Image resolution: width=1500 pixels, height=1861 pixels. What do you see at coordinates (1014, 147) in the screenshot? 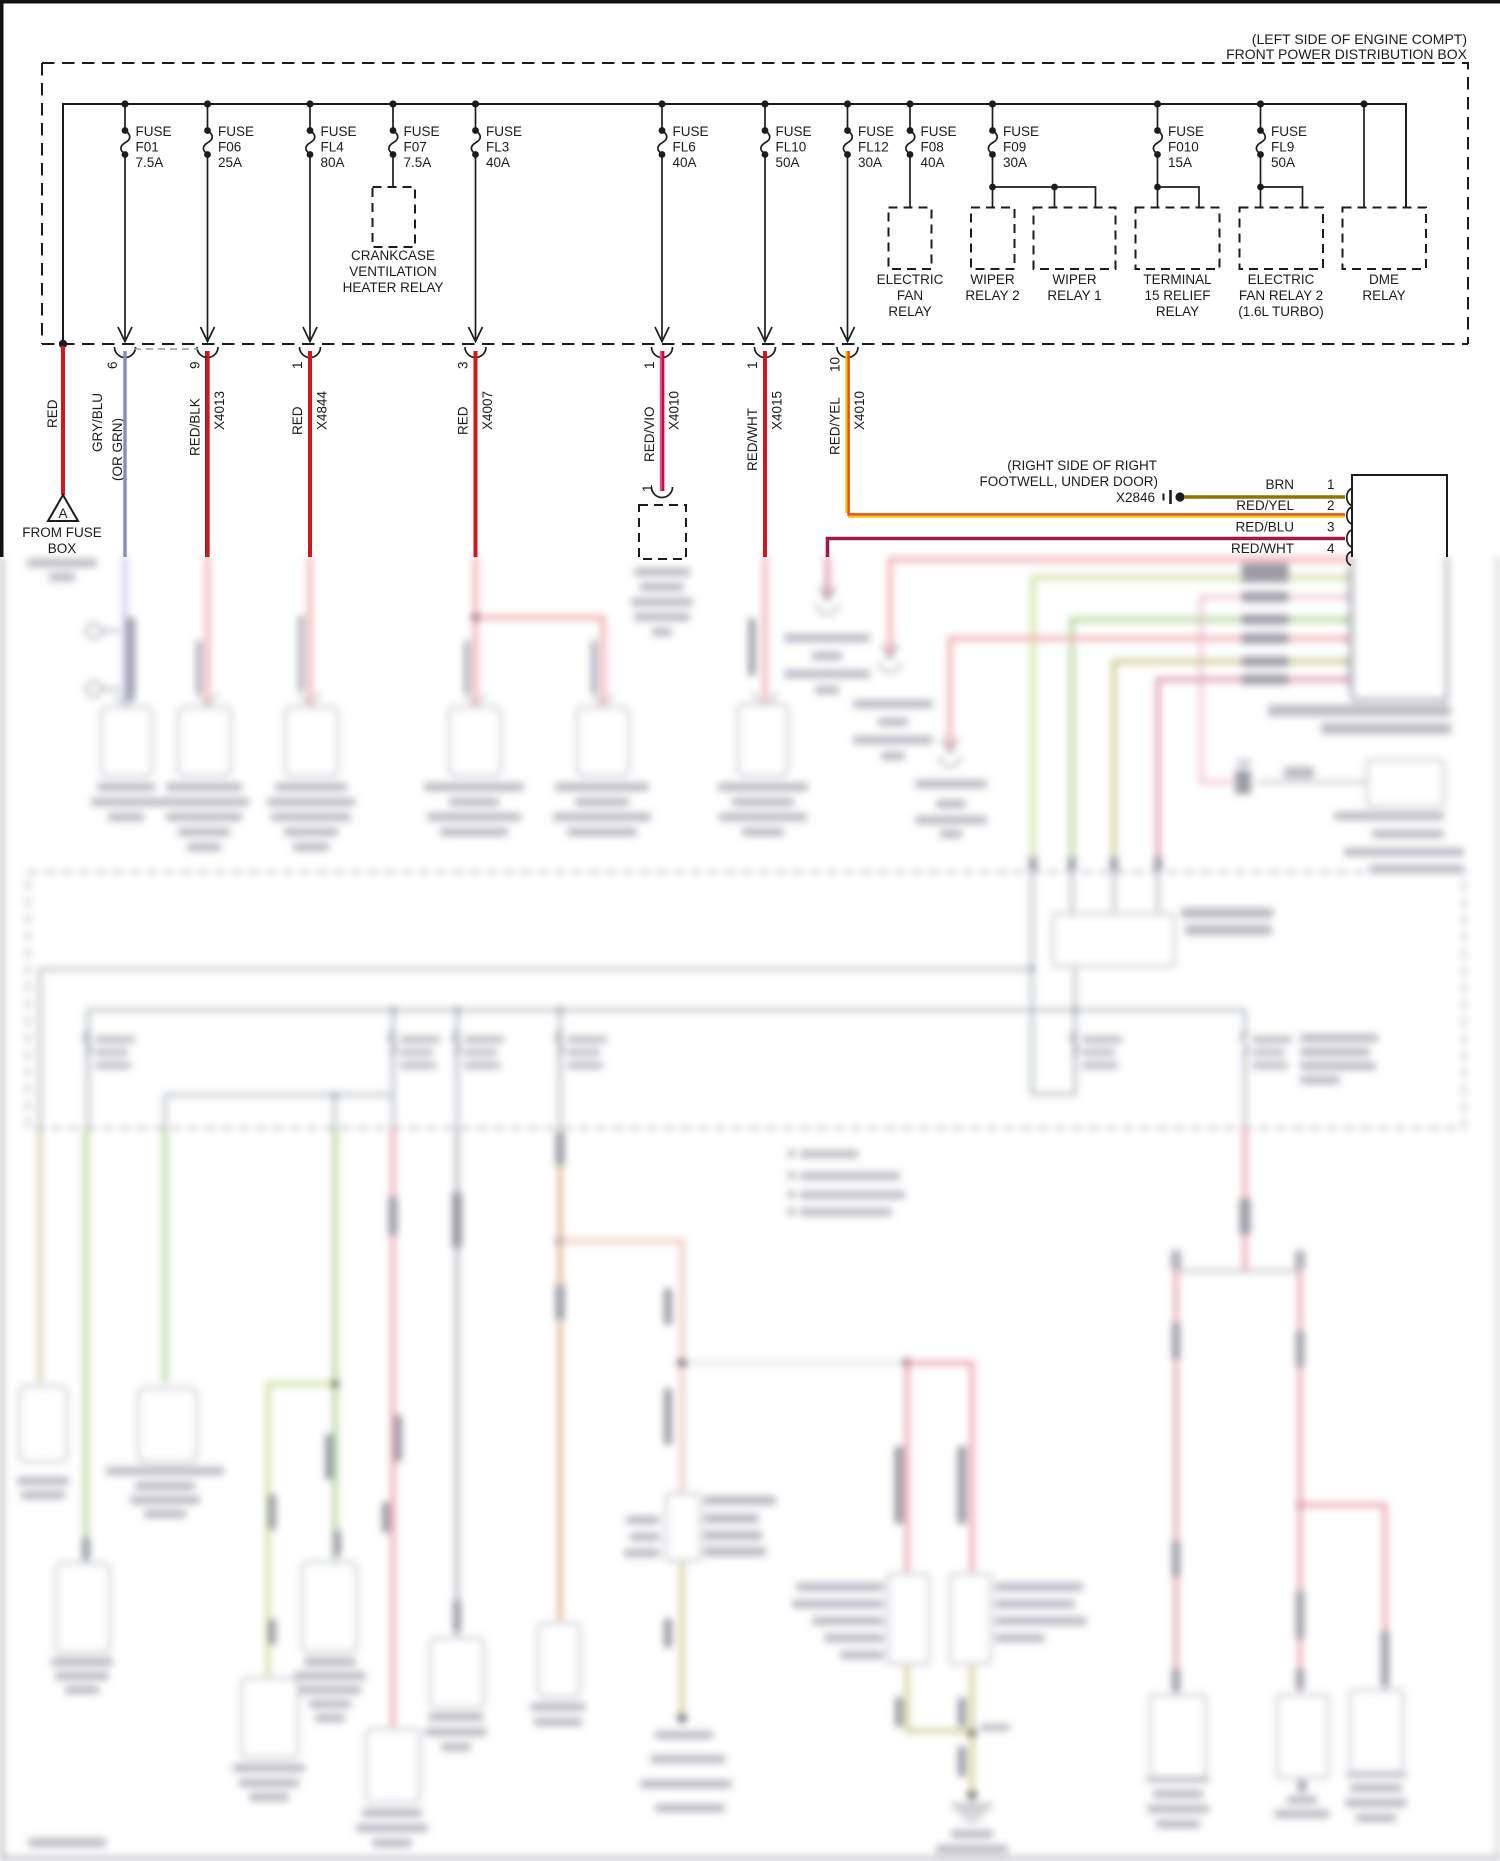
I see `svg-text: F09` at bounding box center [1014, 147].